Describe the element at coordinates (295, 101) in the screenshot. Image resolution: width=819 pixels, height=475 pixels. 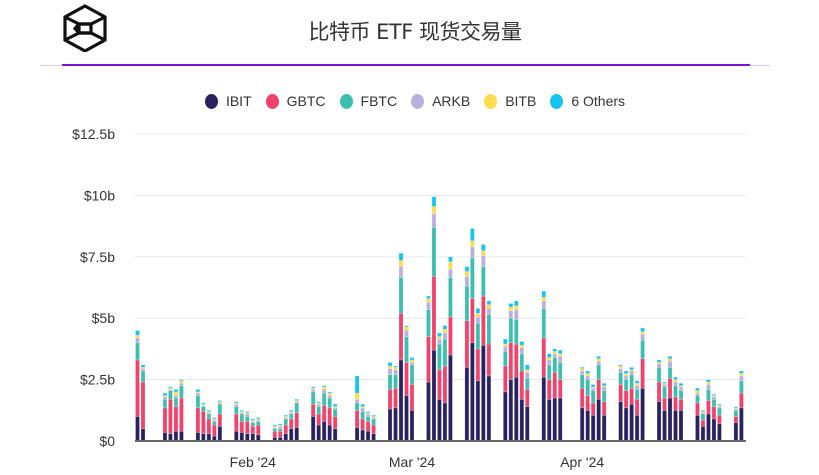
I see `legend-item-gbtc: GBTC` at that location.